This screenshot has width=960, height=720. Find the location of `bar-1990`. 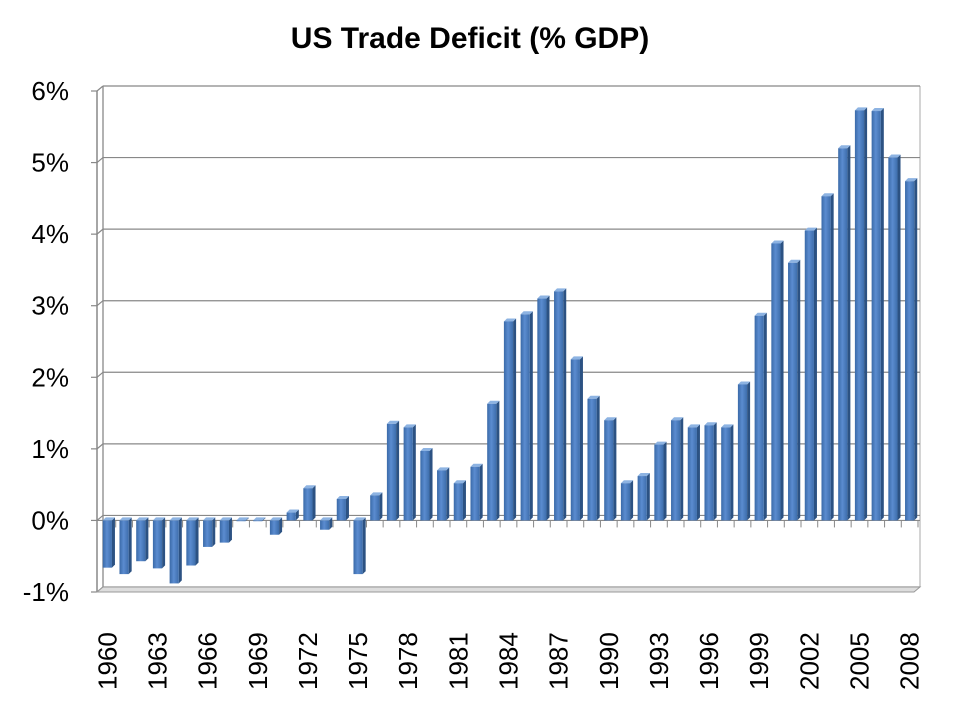

bar-1990 is located at coordinates (610, 469).